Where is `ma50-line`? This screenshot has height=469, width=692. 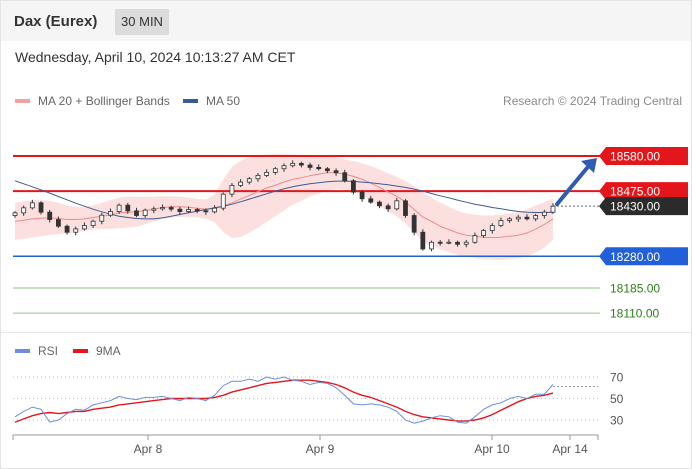
ma50-line is located at coordinates (284, 200).